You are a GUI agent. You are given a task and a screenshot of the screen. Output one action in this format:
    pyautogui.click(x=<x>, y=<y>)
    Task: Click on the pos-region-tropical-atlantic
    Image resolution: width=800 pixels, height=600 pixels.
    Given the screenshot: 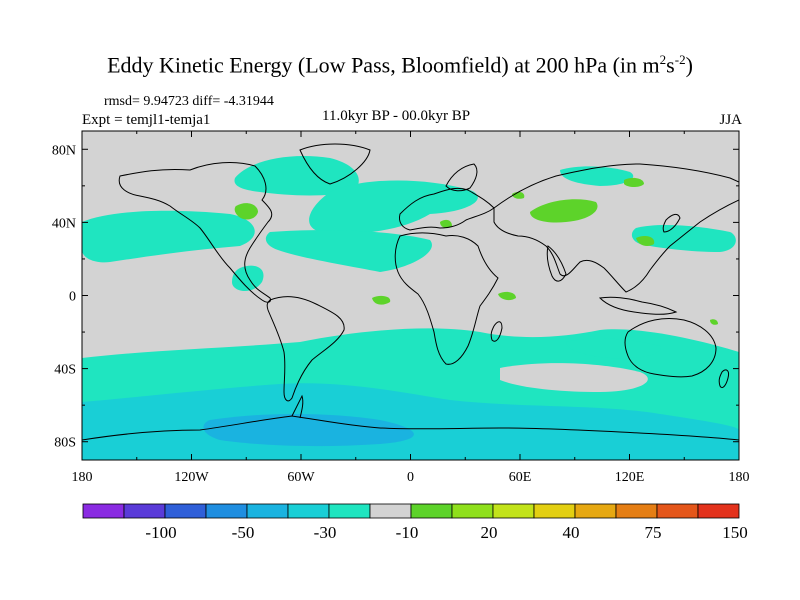 What is the action you would take?
    pyautogui.click(x=381, y=300)
    